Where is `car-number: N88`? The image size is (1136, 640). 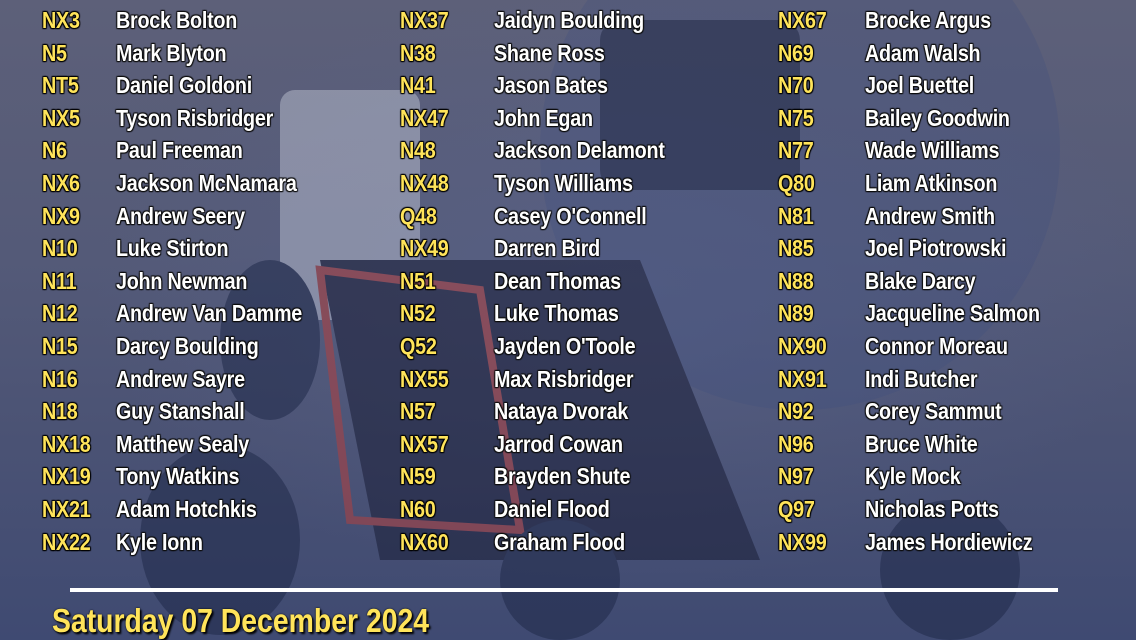 car-number: N88 is located at coordinates (796, 280).